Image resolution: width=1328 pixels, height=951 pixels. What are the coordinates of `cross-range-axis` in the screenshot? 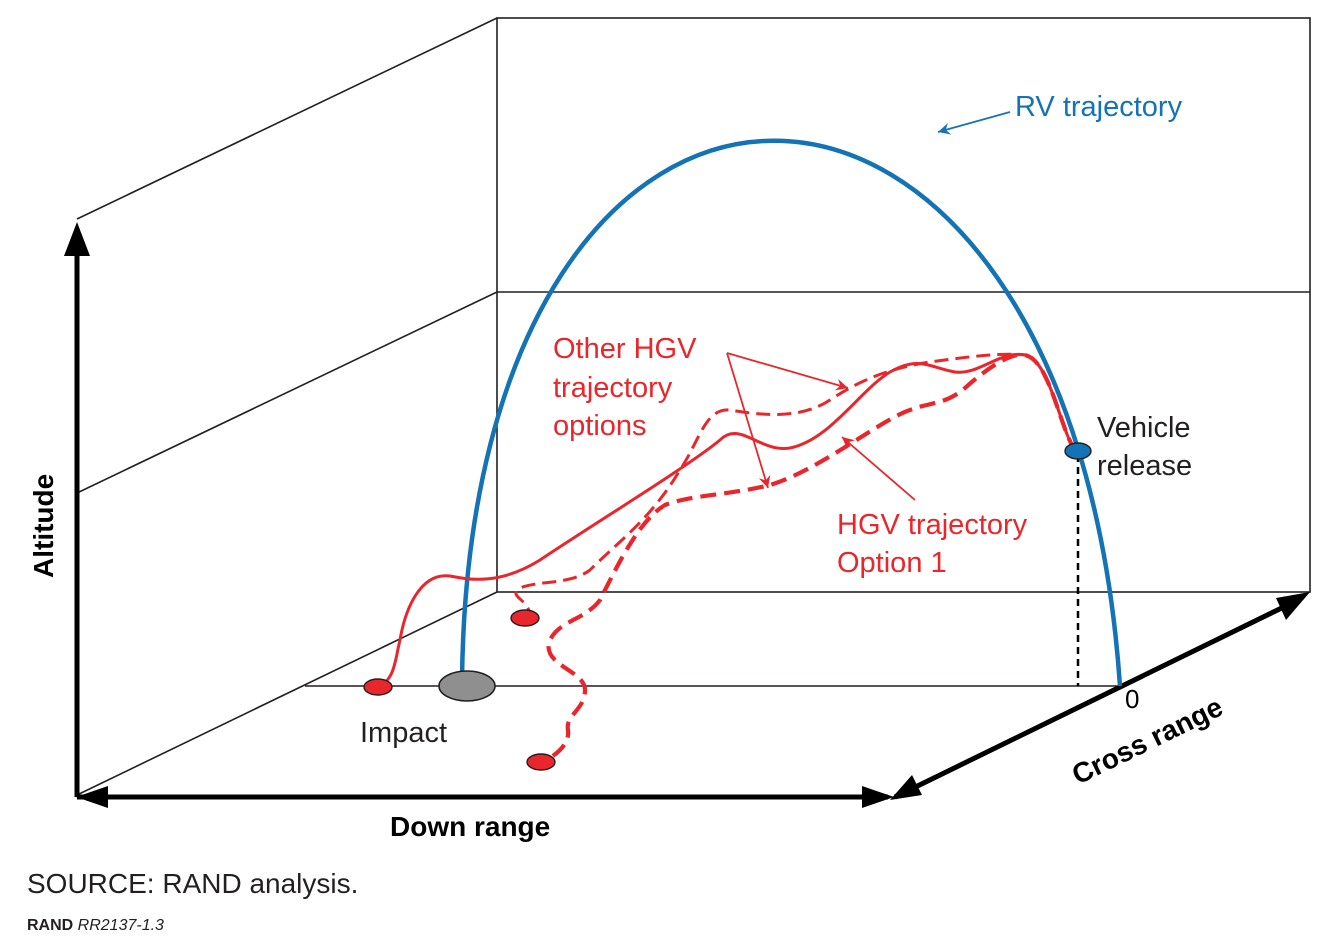 It's located at (1096, 698).